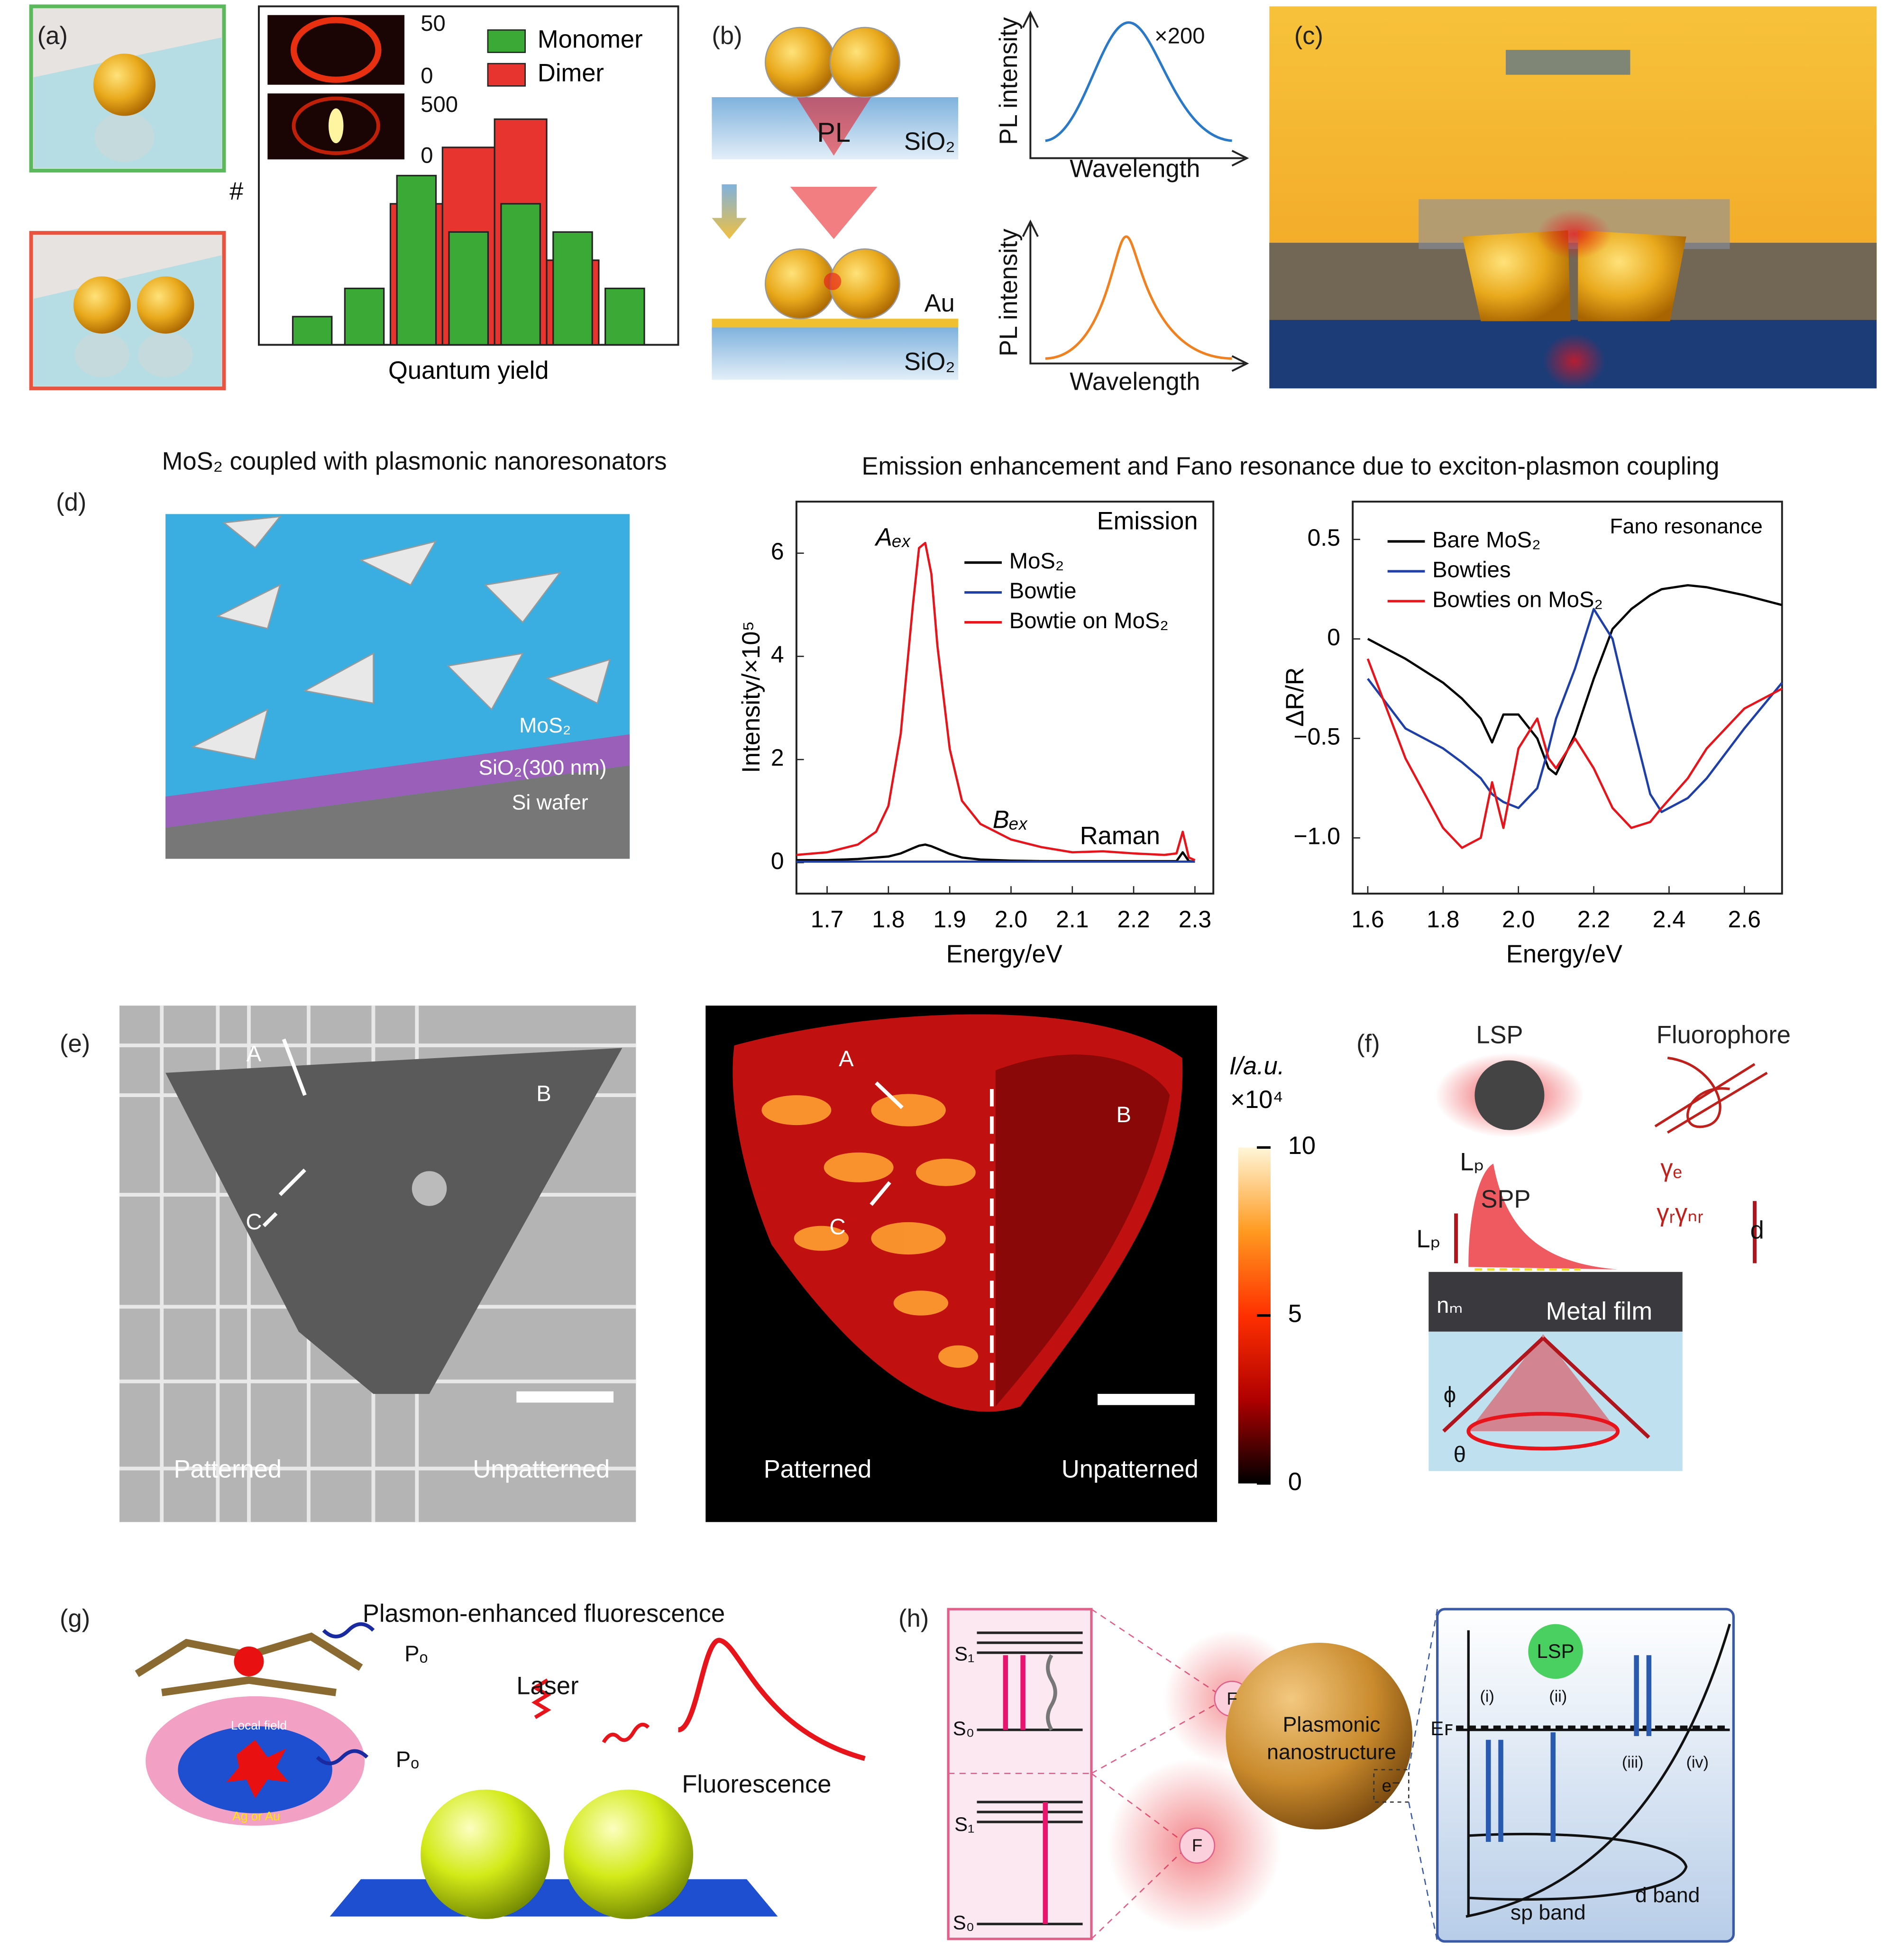  I want to click on figure-label: 50, so click(434, 24).